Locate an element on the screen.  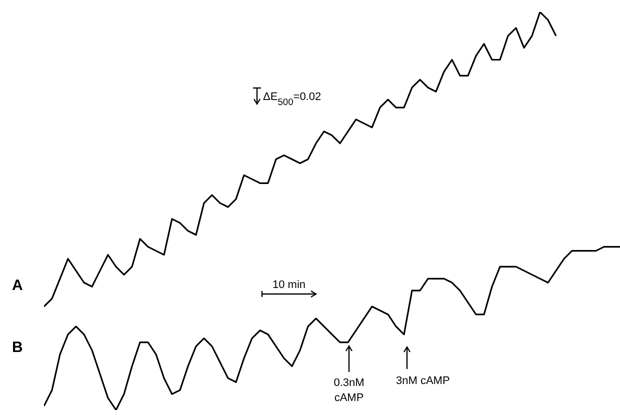
annotation: ΔE$_{500}$=0.02 is located at coordinates (292, 99).